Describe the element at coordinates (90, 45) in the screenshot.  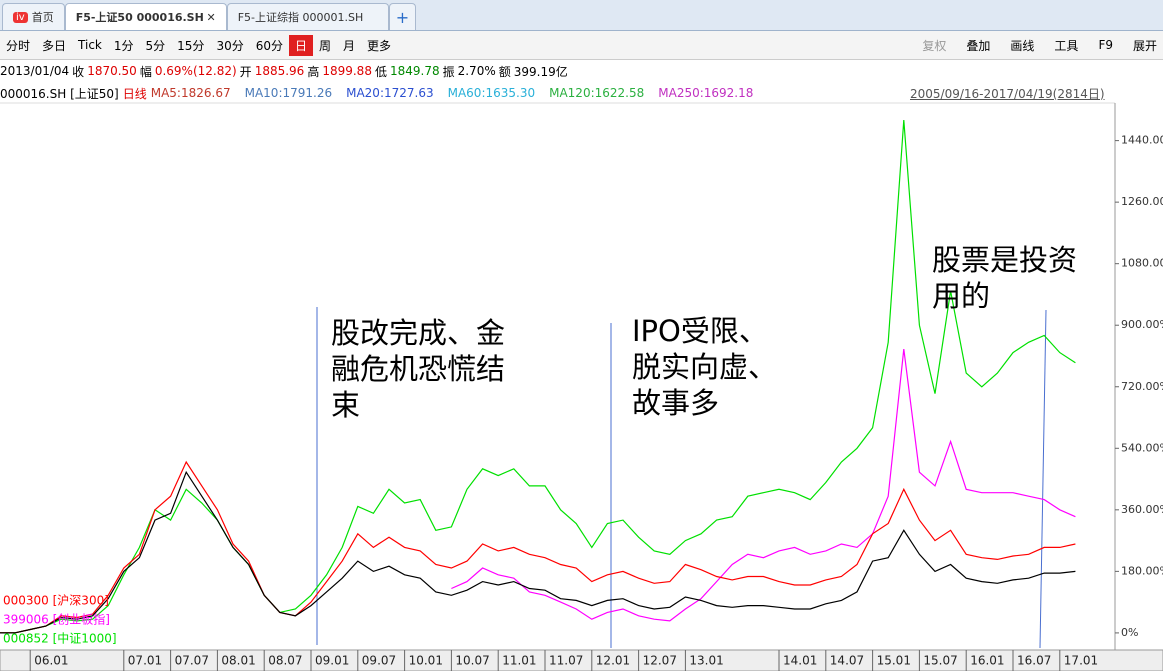
I see `period-button: Tick` at that location.